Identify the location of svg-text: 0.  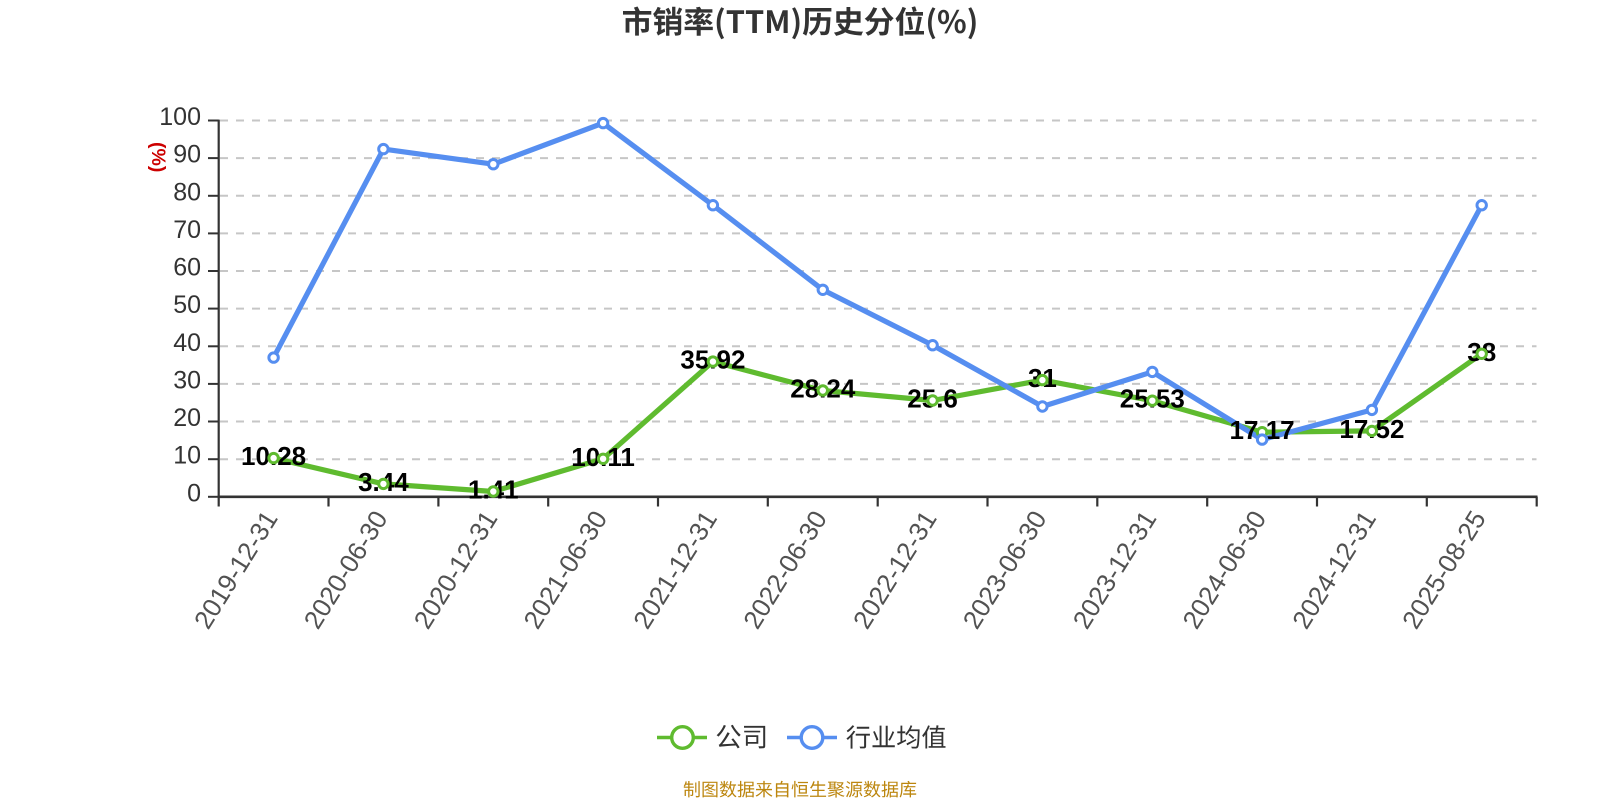
(194, 493).